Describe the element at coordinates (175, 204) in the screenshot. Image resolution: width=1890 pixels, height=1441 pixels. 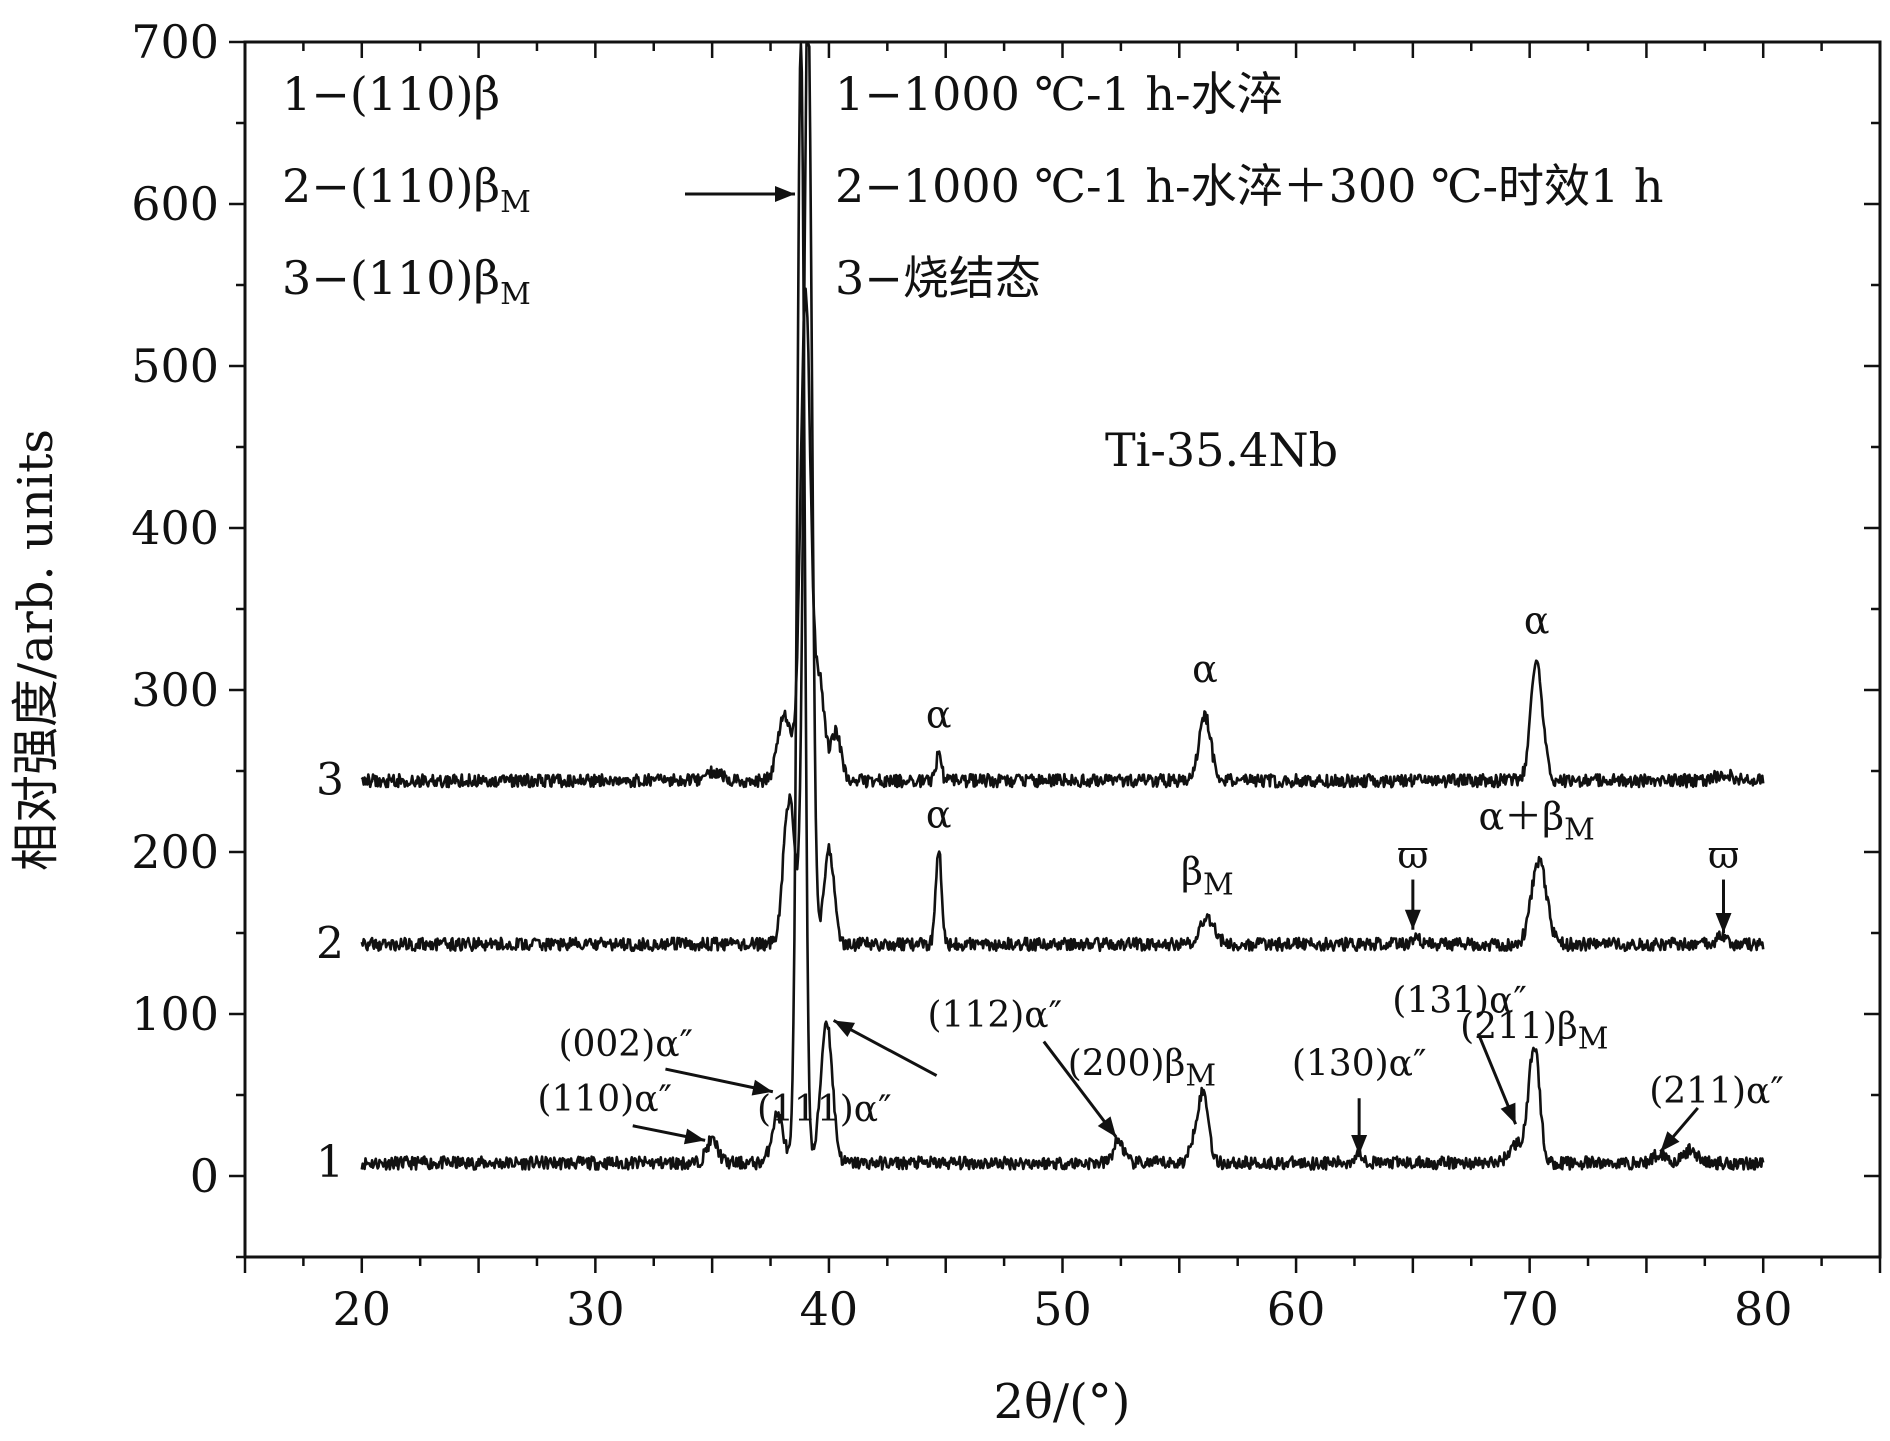
I see `y-tick-label: 600` at that location.